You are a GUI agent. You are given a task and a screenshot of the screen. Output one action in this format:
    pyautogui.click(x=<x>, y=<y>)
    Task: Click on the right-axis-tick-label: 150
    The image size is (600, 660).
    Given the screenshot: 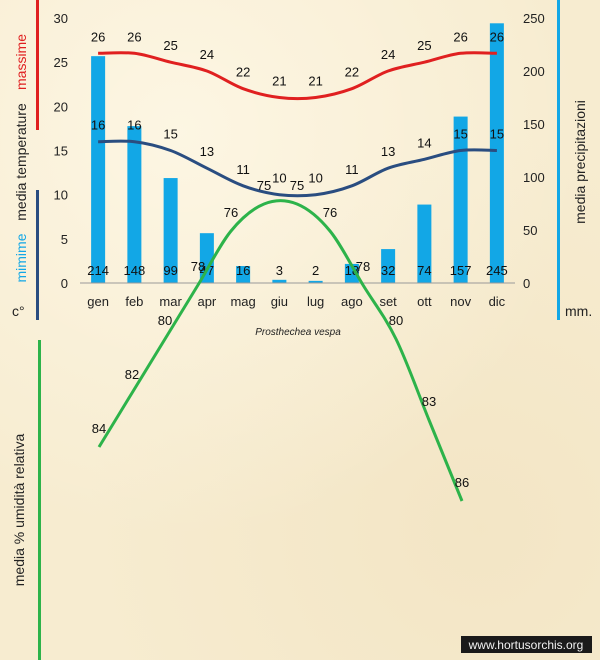 What is the action you would take?
    pyautogui.click(x=534, y=124)
    